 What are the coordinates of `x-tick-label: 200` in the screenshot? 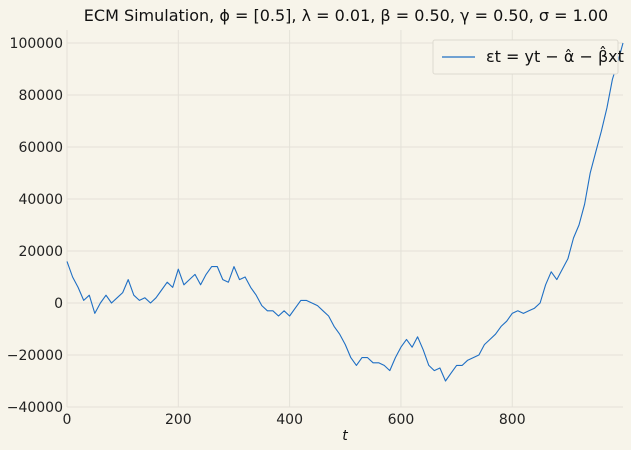 It's located at (178, 420).